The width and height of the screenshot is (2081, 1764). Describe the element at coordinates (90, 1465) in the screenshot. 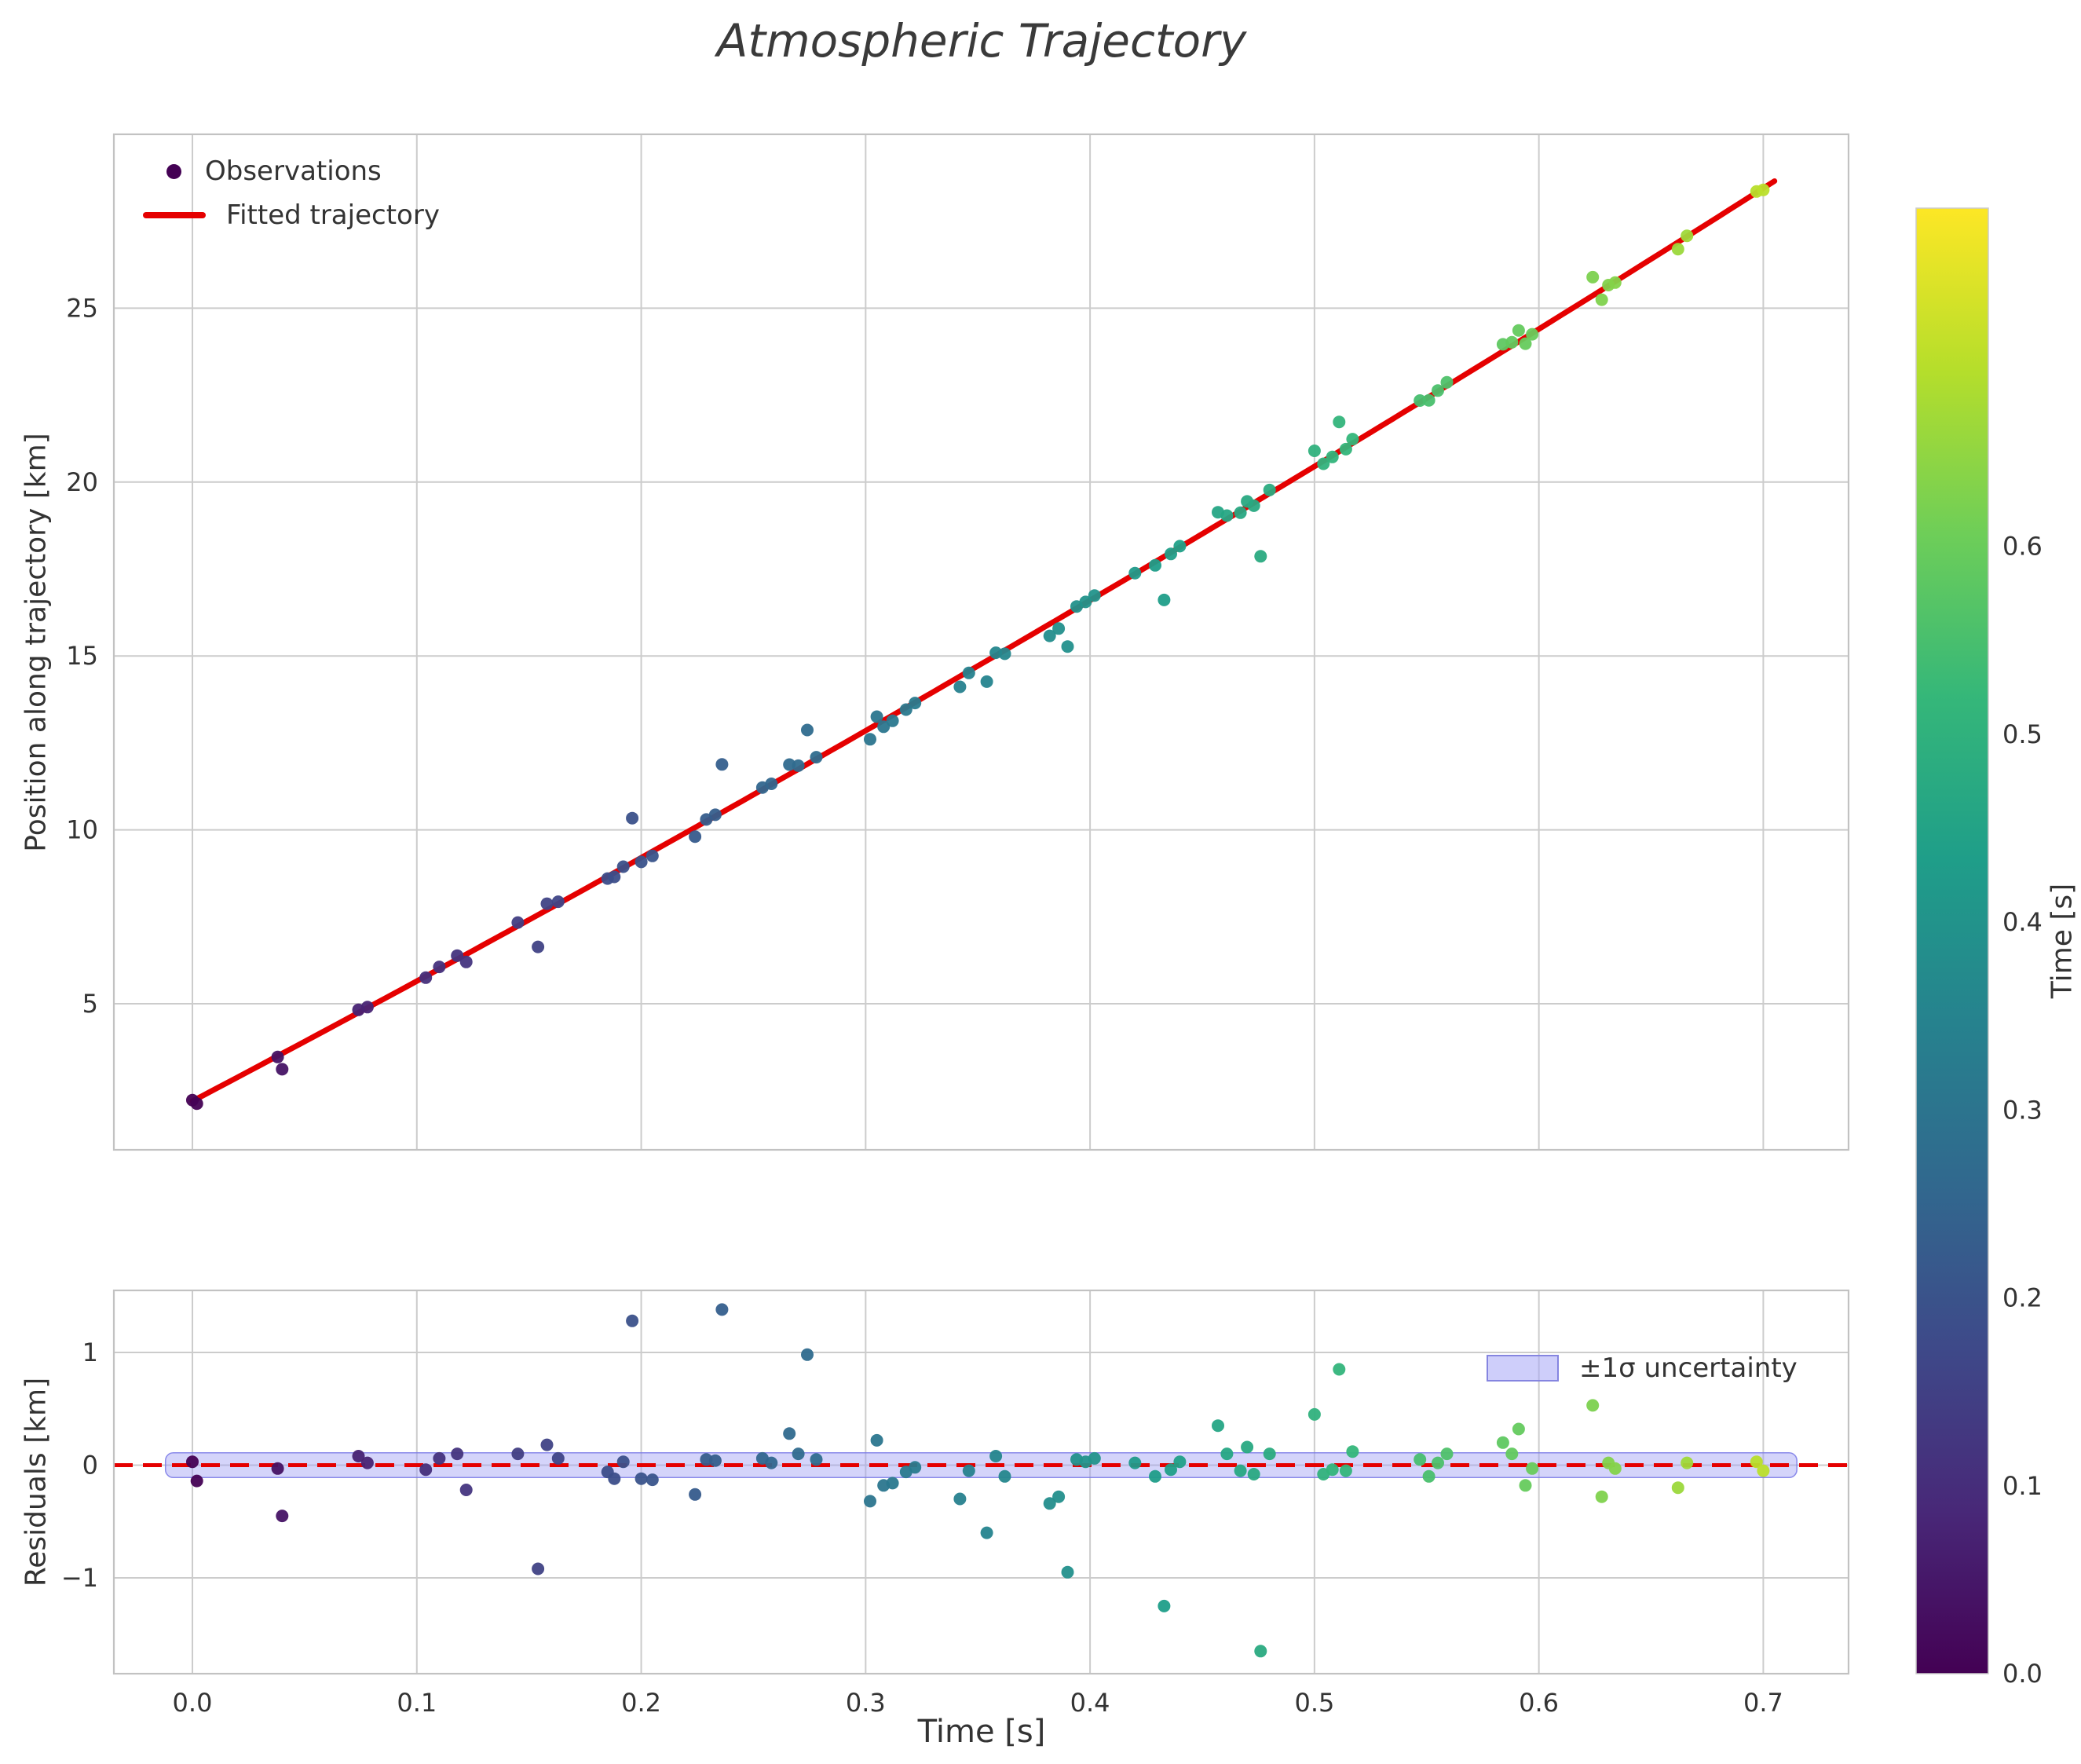

I see `tick-label: 0` at that location.